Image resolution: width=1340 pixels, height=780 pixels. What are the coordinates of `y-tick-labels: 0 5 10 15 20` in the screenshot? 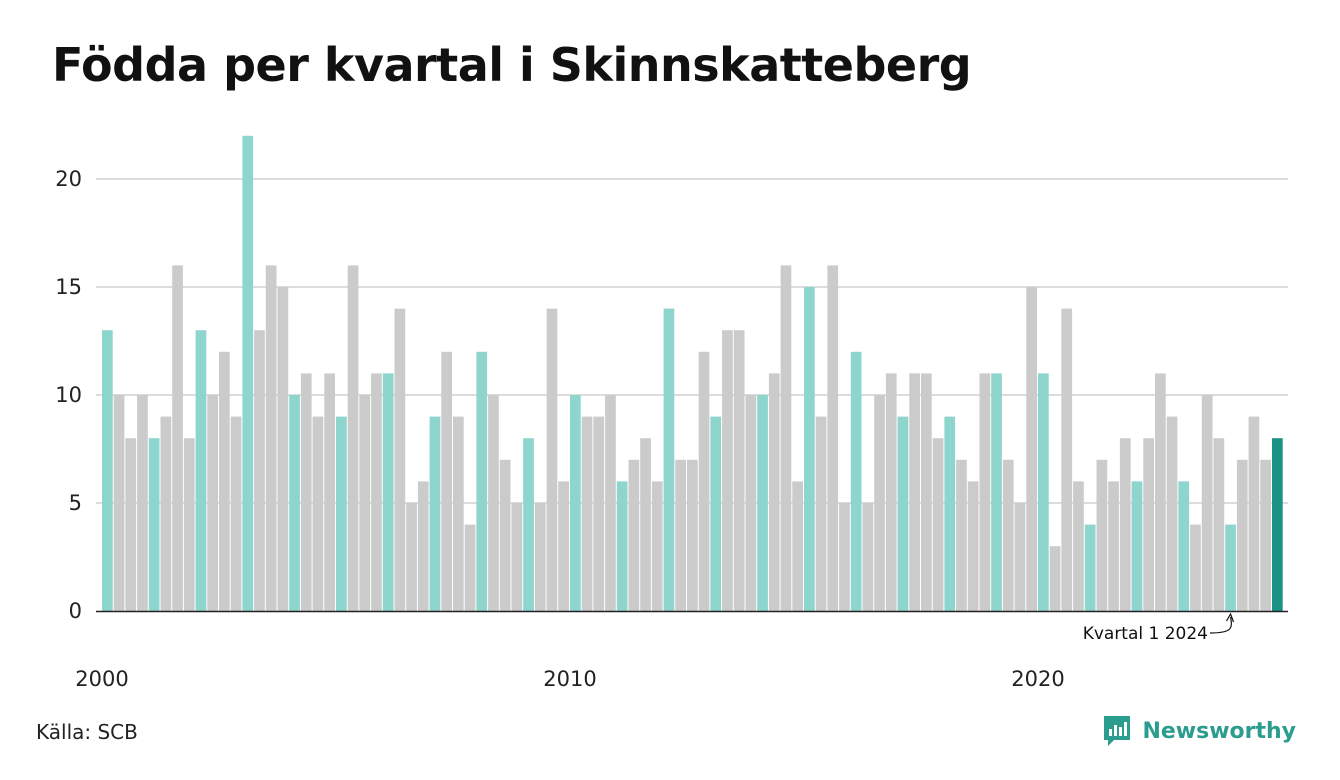 It's located at (68, 395).